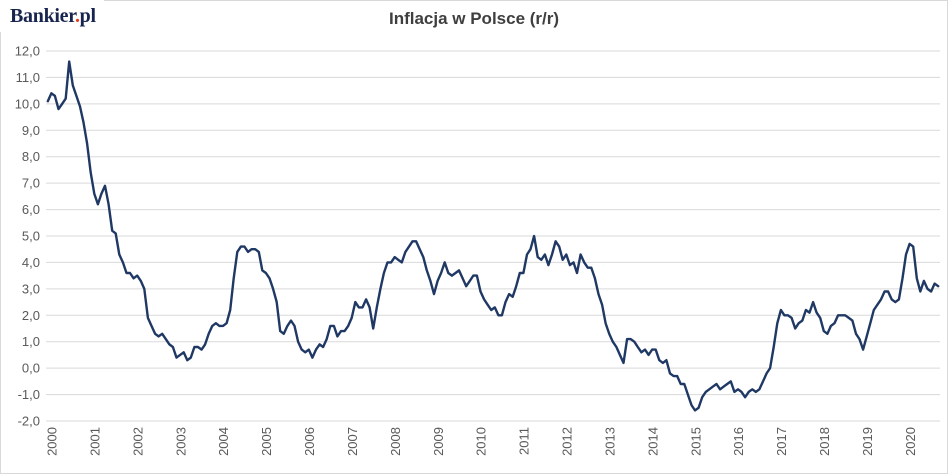 This screenshot has height=474, width=948. Describe the element at coordinates (27, 103) in the screenshot. I see `y-axis-tick-label: 10,0` at that location.